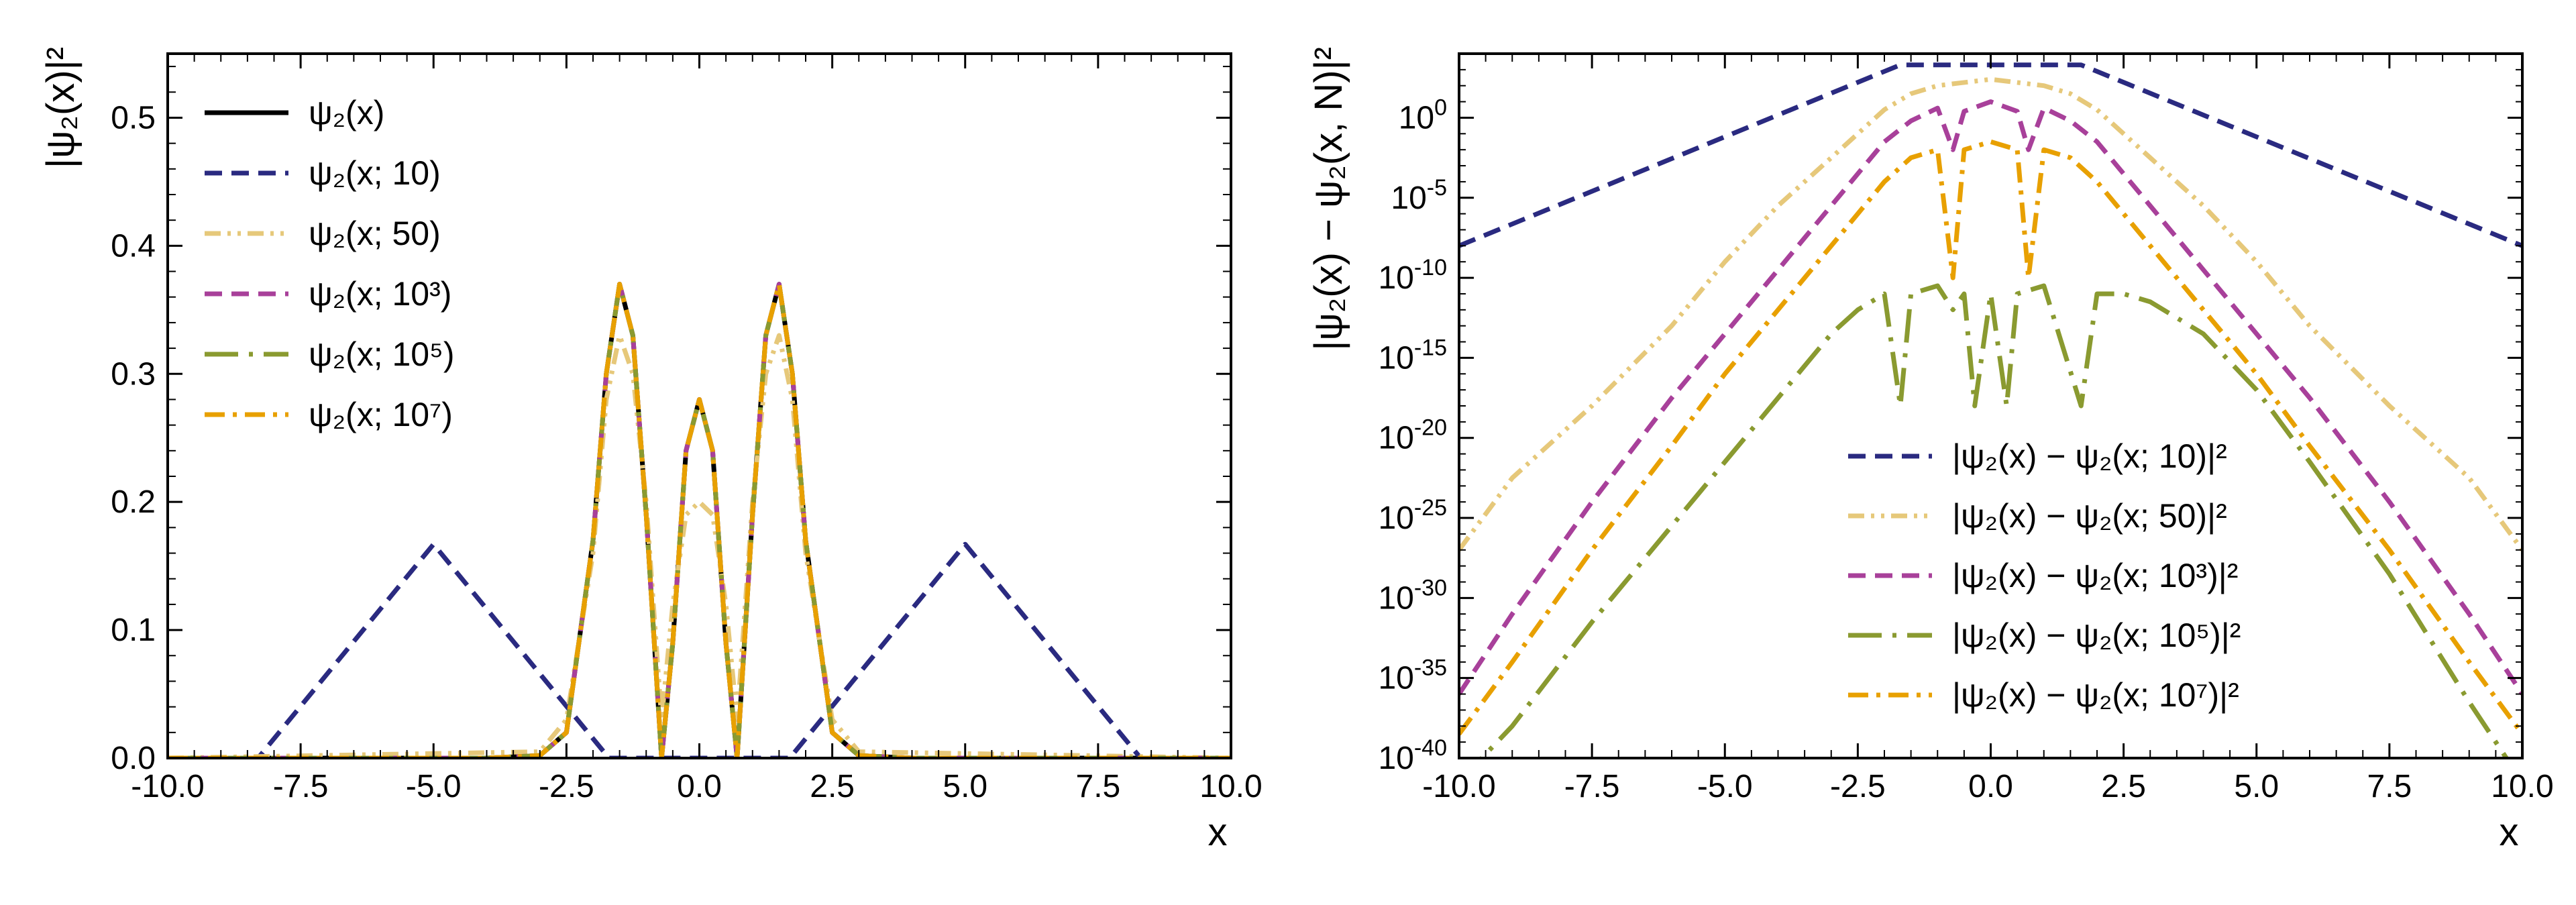  I want to click on y-axis-label: |ψ₂(x)|², so click(61, 107).